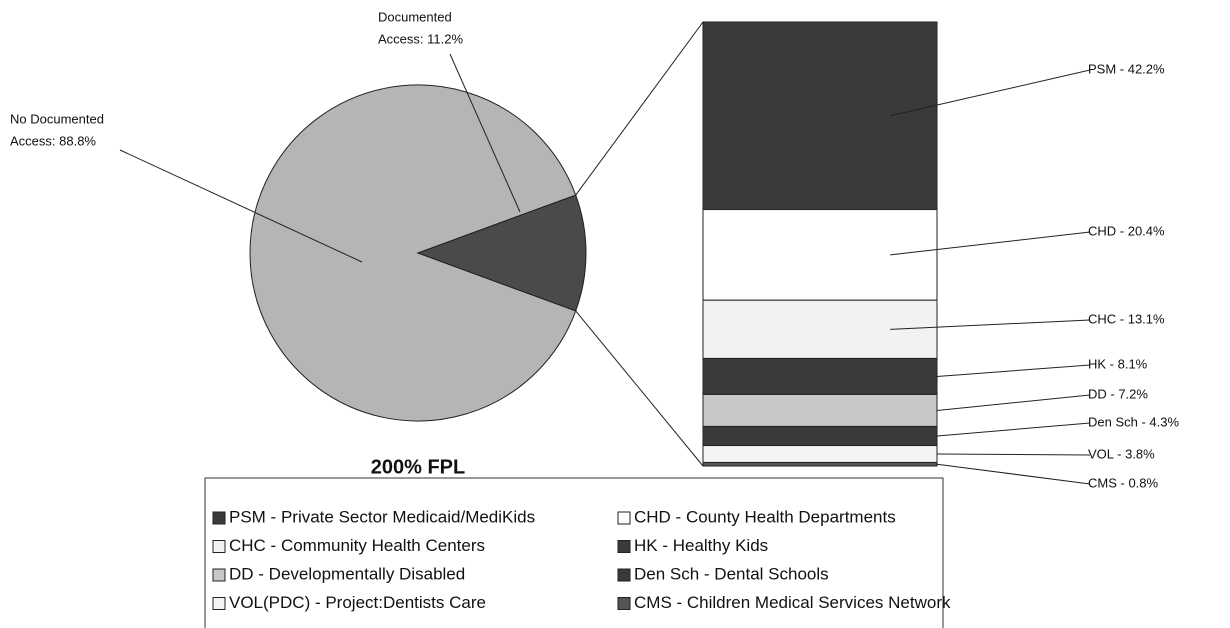  Describe the element at coordinates (1133, 421) in the screenshot. I see `bar-label: Den Sch - 4.3%` at that location.